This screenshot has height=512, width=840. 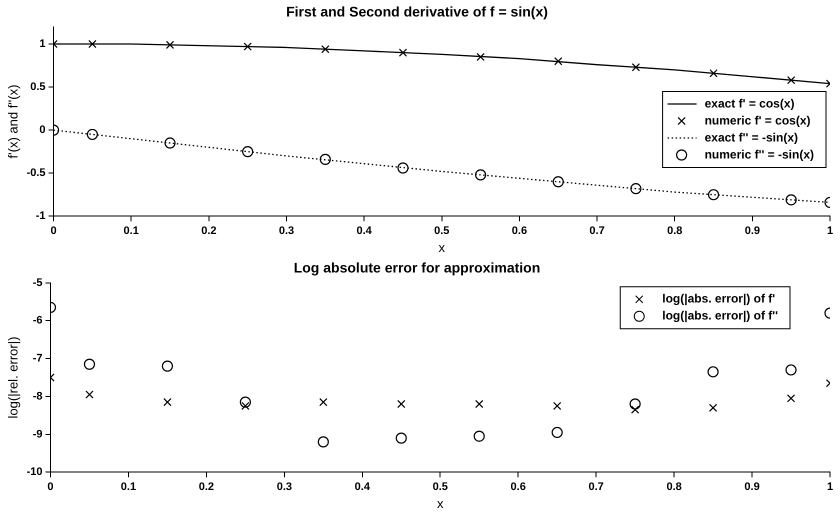 I want to click on legend-label: log(|abs. error|) of f', so click(x=719, y=299).